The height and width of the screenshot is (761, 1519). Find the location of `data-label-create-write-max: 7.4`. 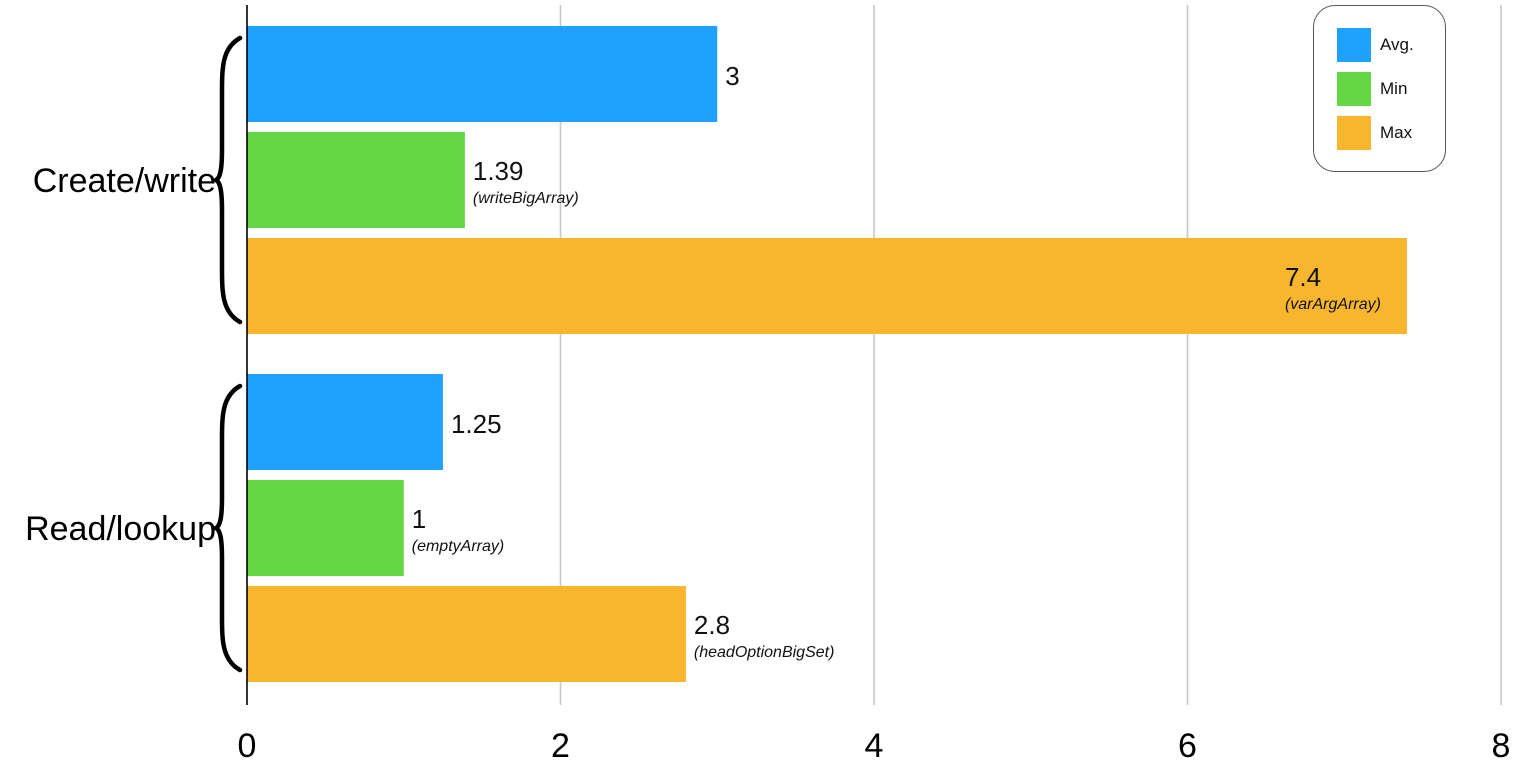

data-label-create-write-max: 7.4 is located at coordinates (1303, 277).